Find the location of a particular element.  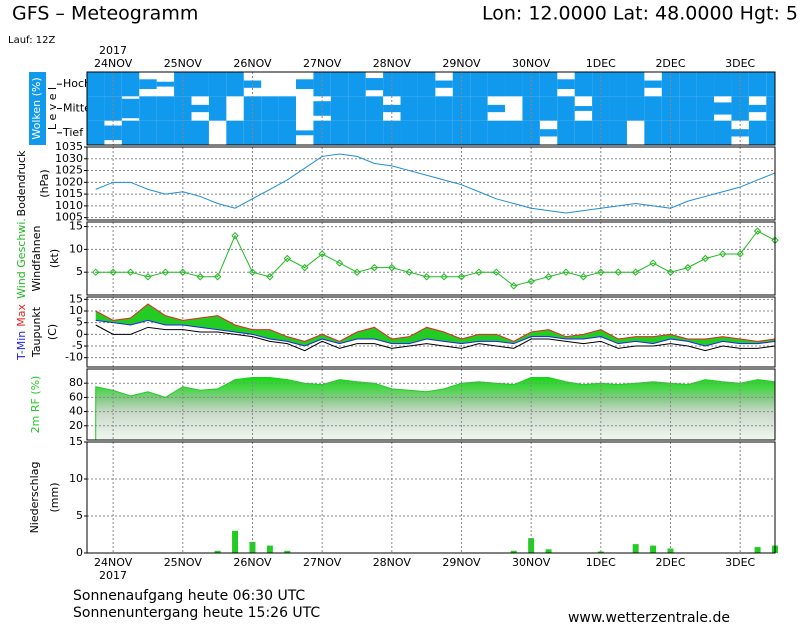

y-tick-label: 0 is located at coordinates (79, 333).